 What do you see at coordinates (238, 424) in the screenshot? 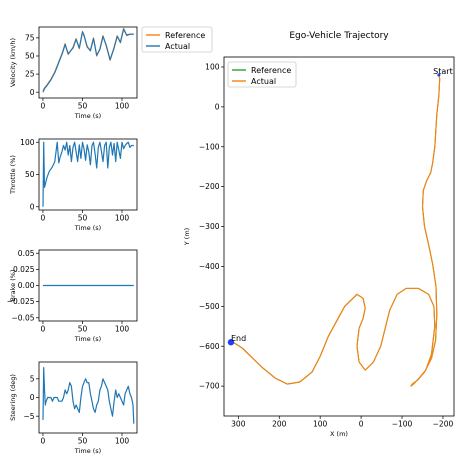
I see `x-tick-label: 300` at bounding box center [238, 424].